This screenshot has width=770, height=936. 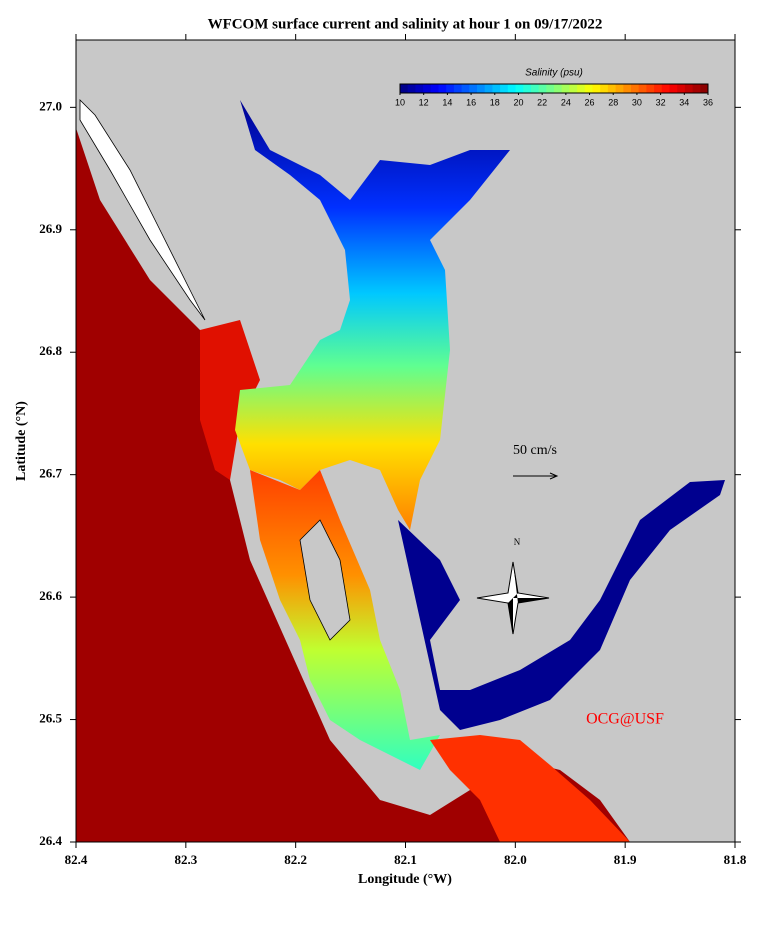 I want to click on x-tick-label: 82.0, so click(x=515, y=859).